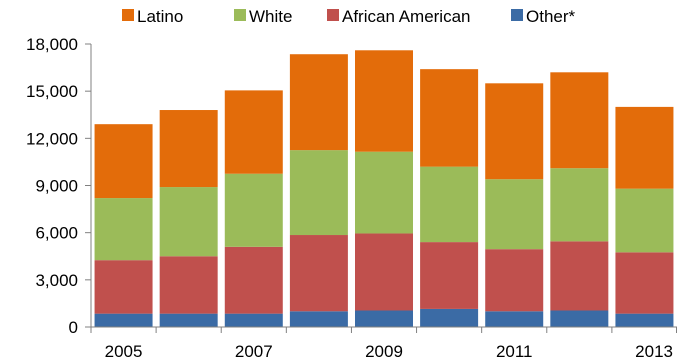 The image size is (677, 362). Describe the element at coordinates (123, 320) in the screenshot. I see `bar-other-2005` at that location.